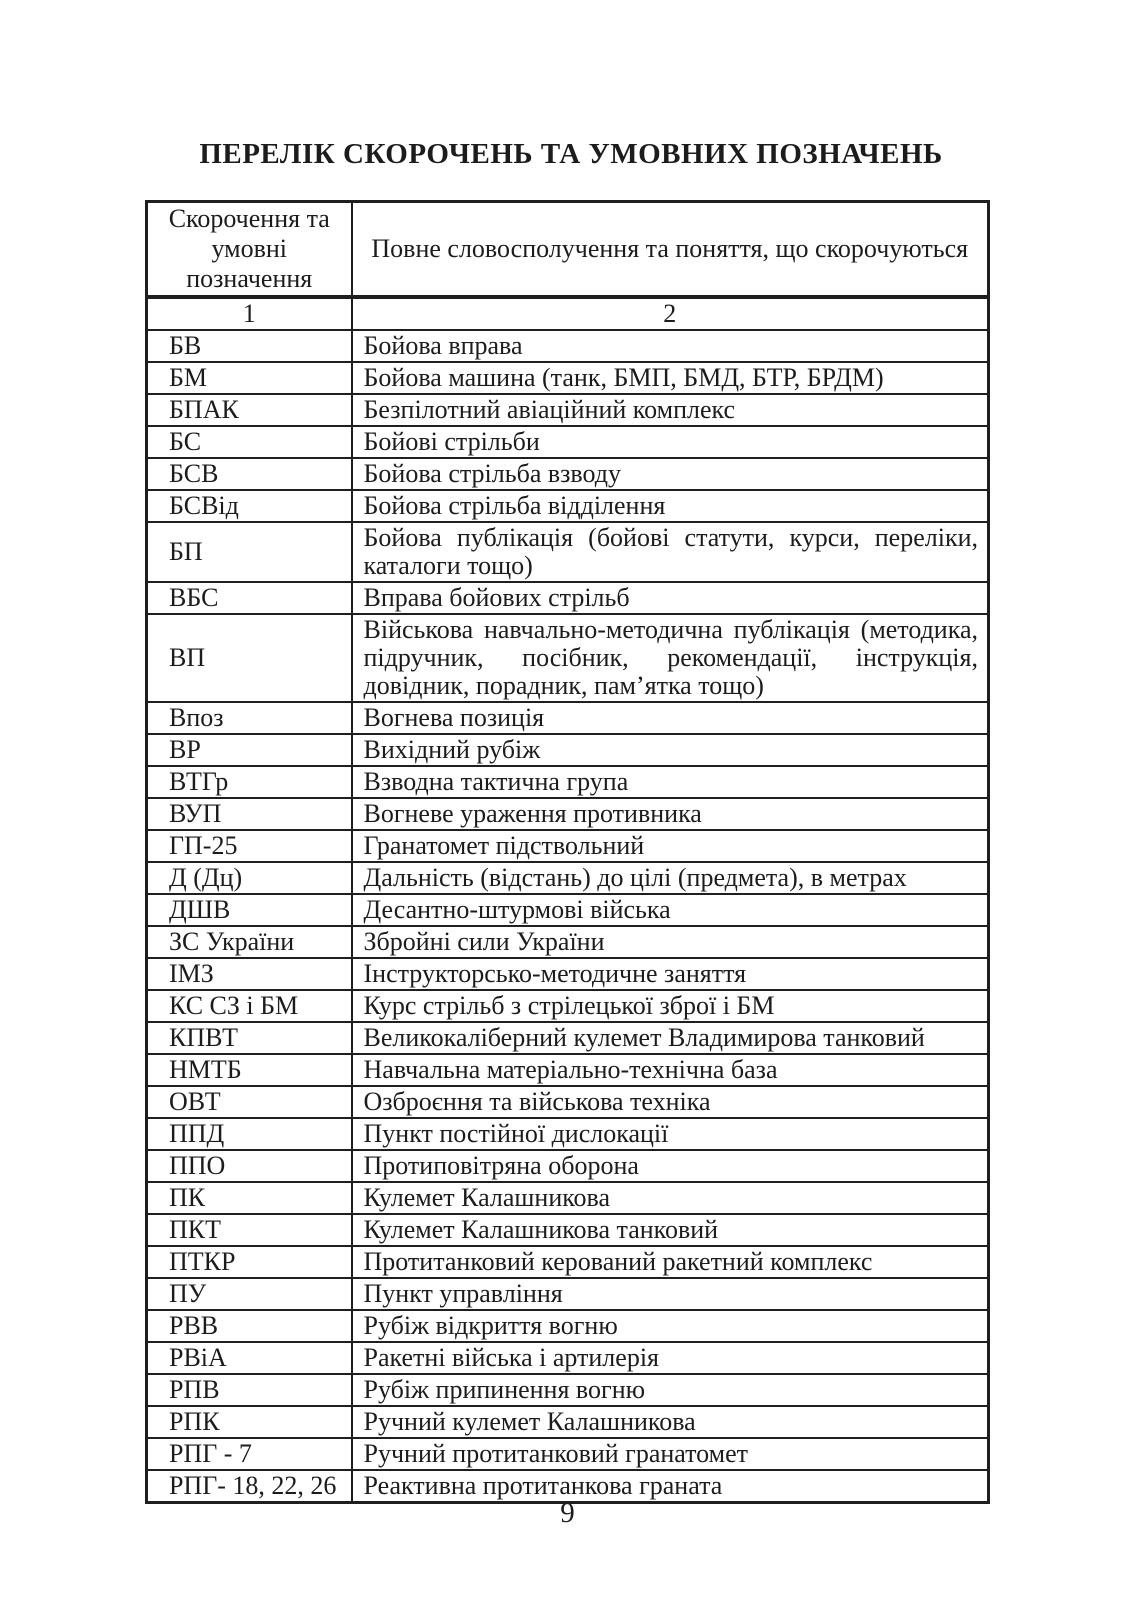 This screenshot has height=1614, width=1142. I want to click on table-row: ЗС України Збройні сили України, so click(567, 942).